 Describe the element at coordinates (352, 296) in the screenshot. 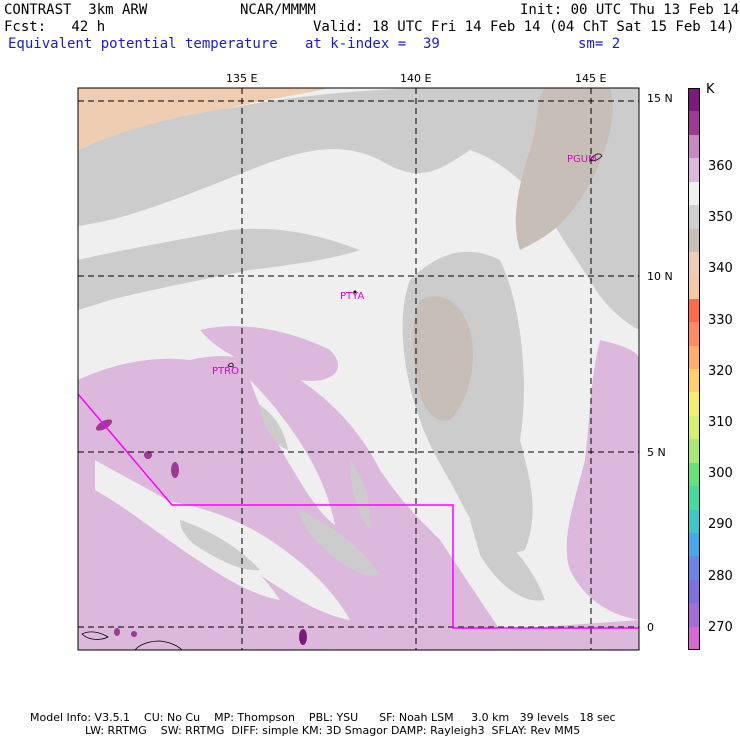

I see `site-label-ptya: PTYA` at that location.